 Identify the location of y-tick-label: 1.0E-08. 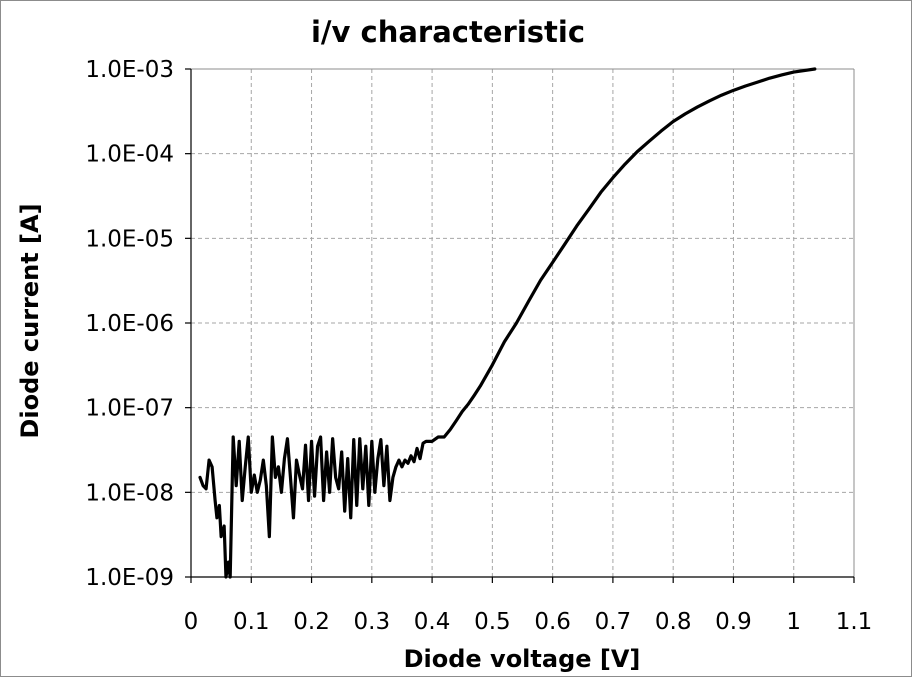
(129, 493).